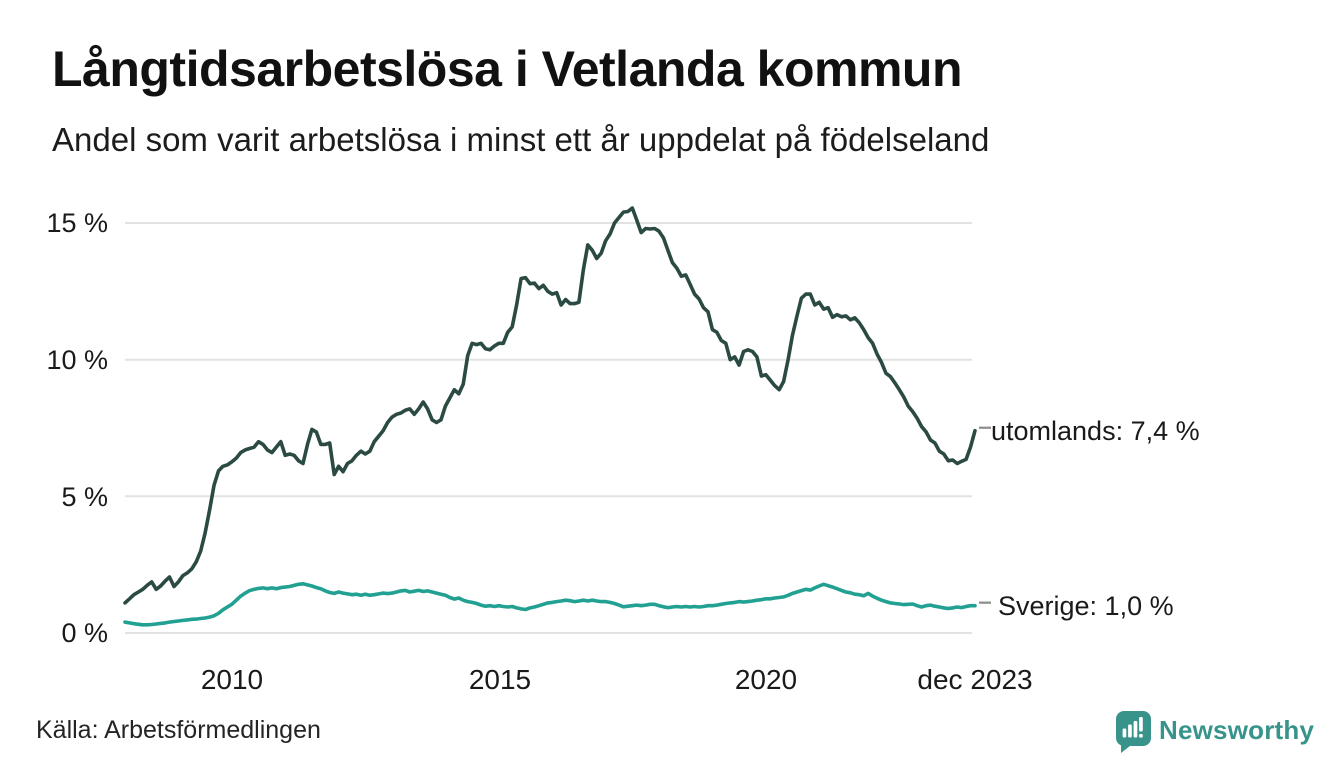  I want to click on x-axis-tick-2010: 2010, so click(232, 679).